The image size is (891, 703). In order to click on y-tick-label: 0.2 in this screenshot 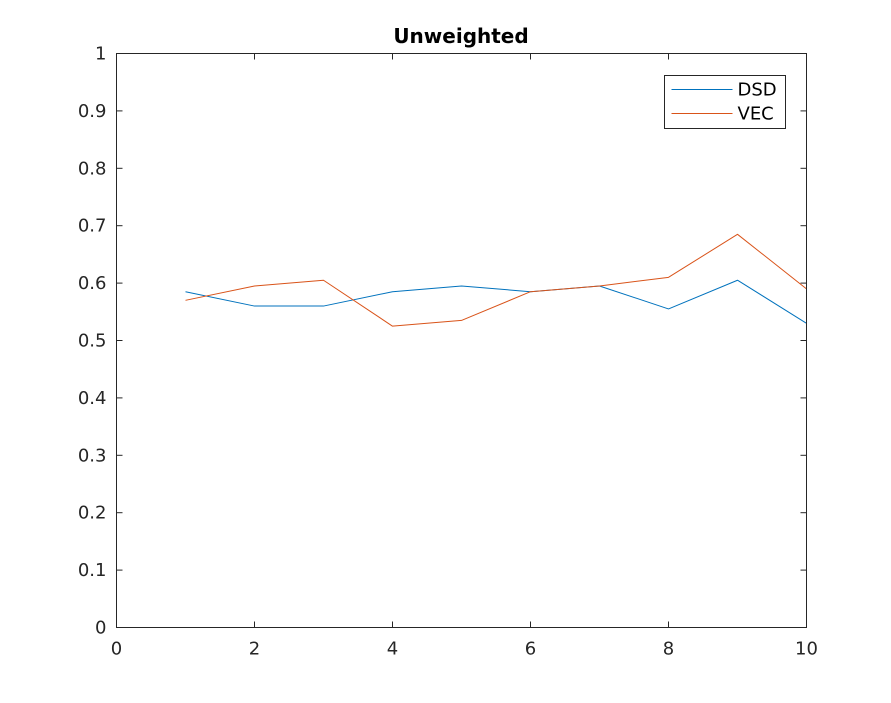, I will do `click(92, 513)`.